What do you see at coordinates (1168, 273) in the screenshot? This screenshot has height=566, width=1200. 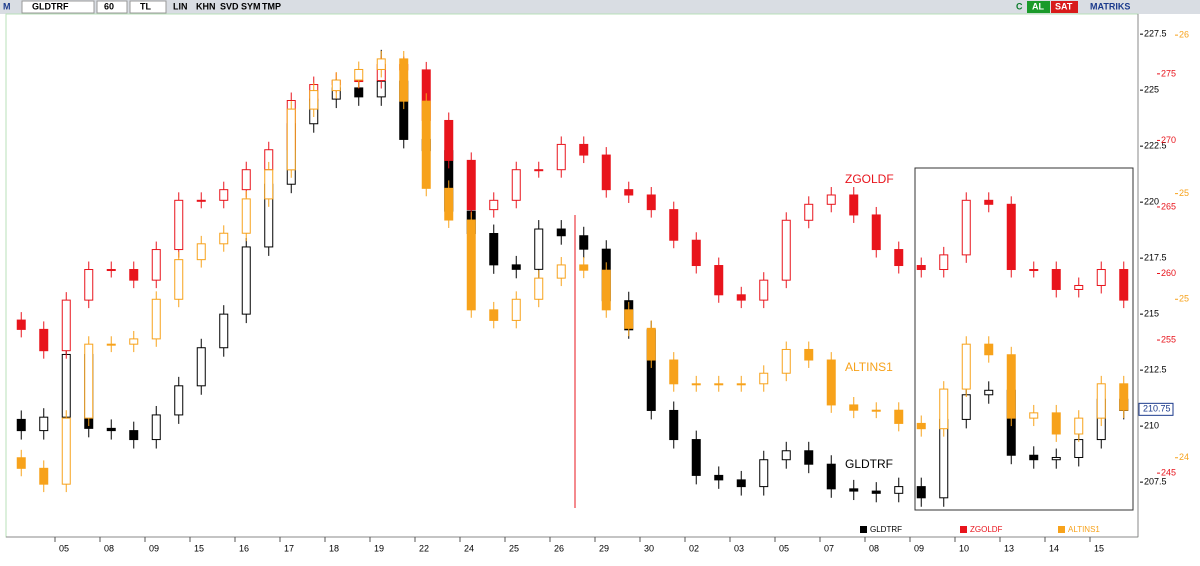 I see `y-tick-label: 260` at bounding box center [1168, 273].